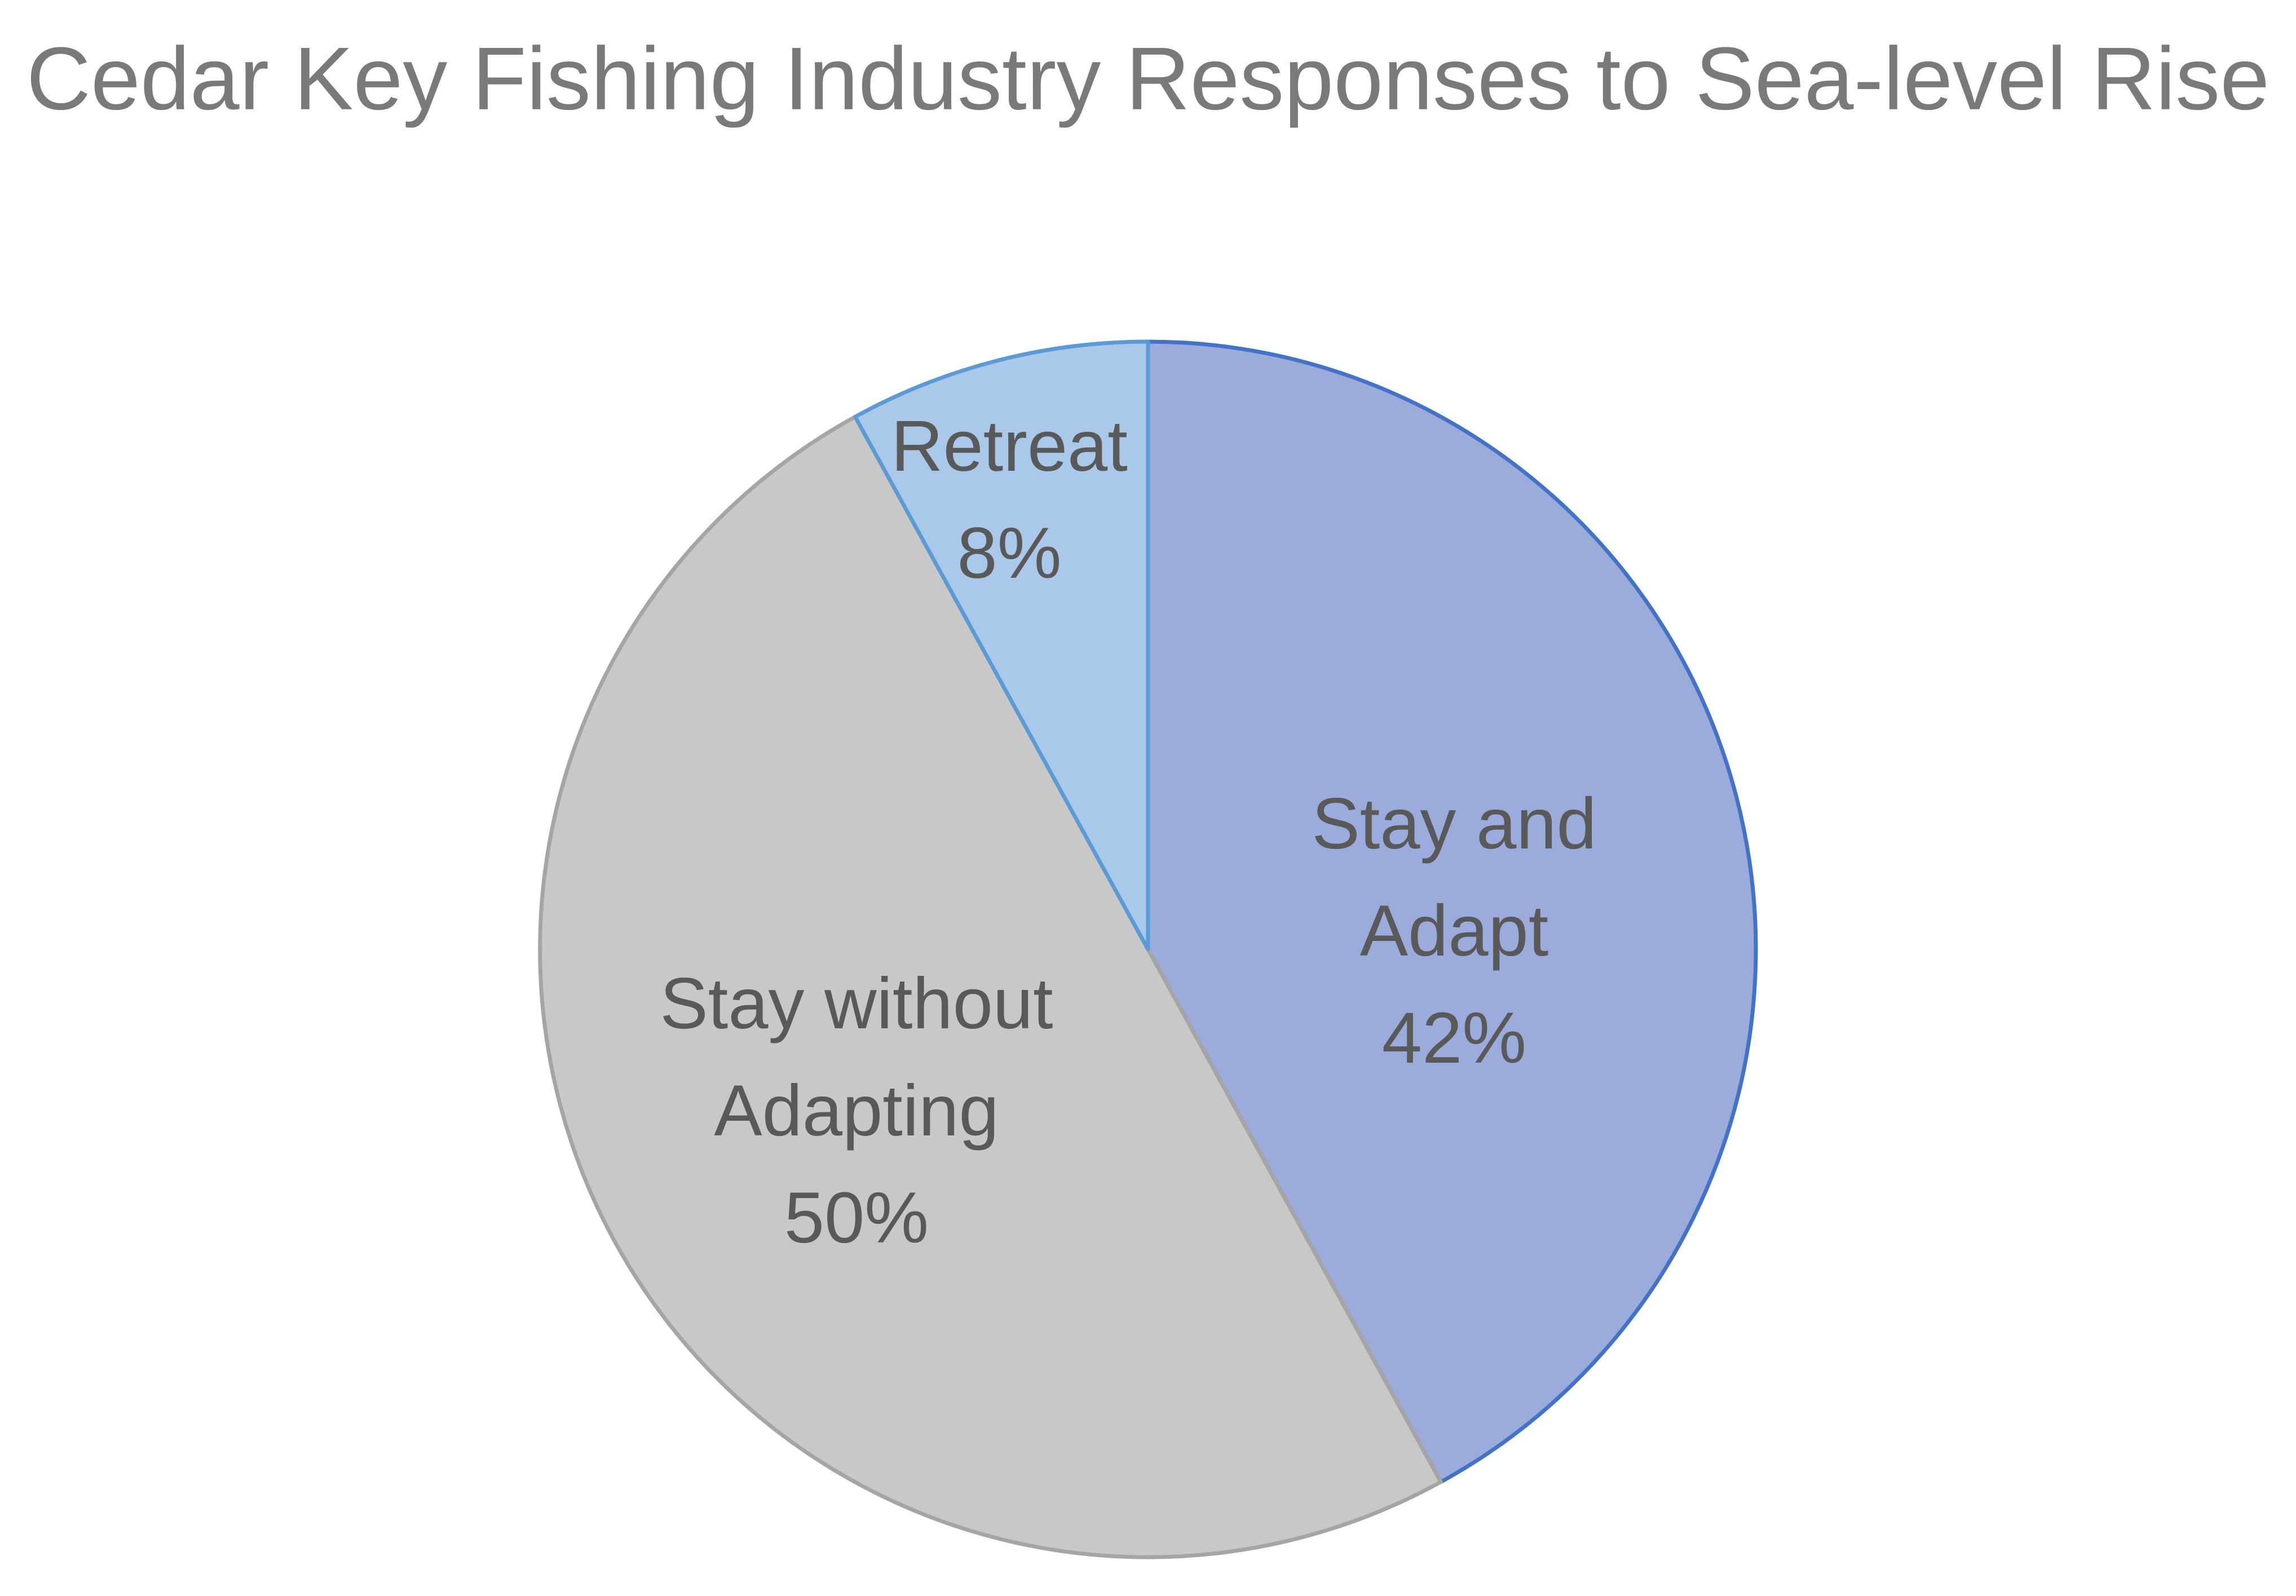 The width and height of the screenshot is (2296, 1596). What do you see at coordinates (1010, 446) in the screenshot?
I see `category-label: Retreat` at bounding box center [1010, 446].